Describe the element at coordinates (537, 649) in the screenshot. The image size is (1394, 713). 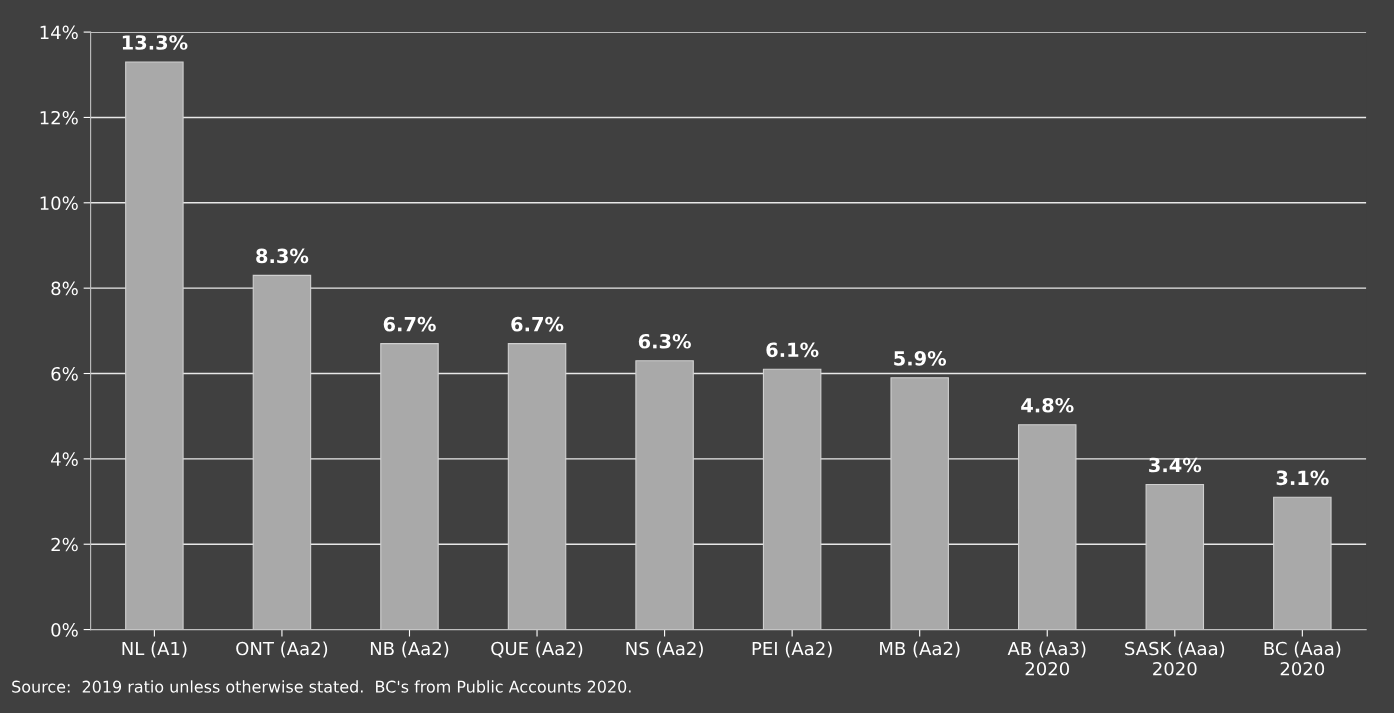
I see `x-tick-label: QUE (Aa2)` at that location.